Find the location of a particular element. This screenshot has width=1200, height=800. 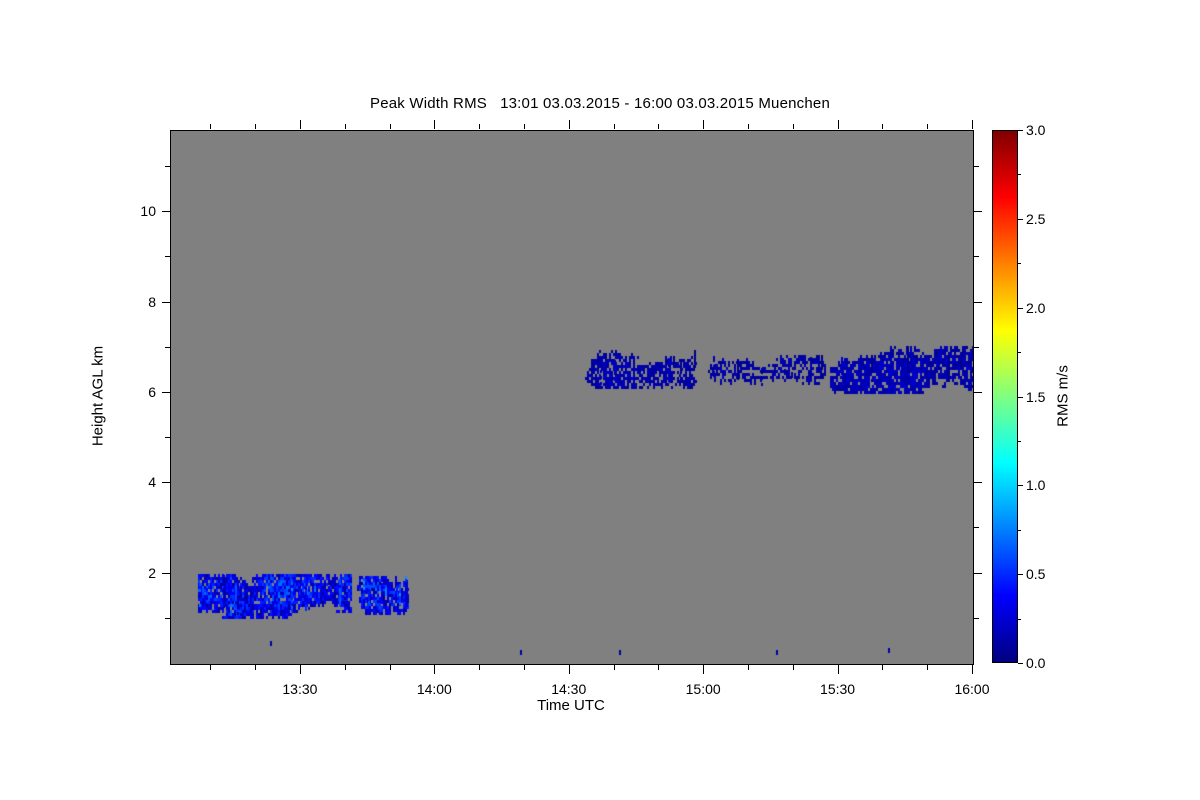

colorbar-tick-label: 0.0 is located at coordinates (1036, 663).